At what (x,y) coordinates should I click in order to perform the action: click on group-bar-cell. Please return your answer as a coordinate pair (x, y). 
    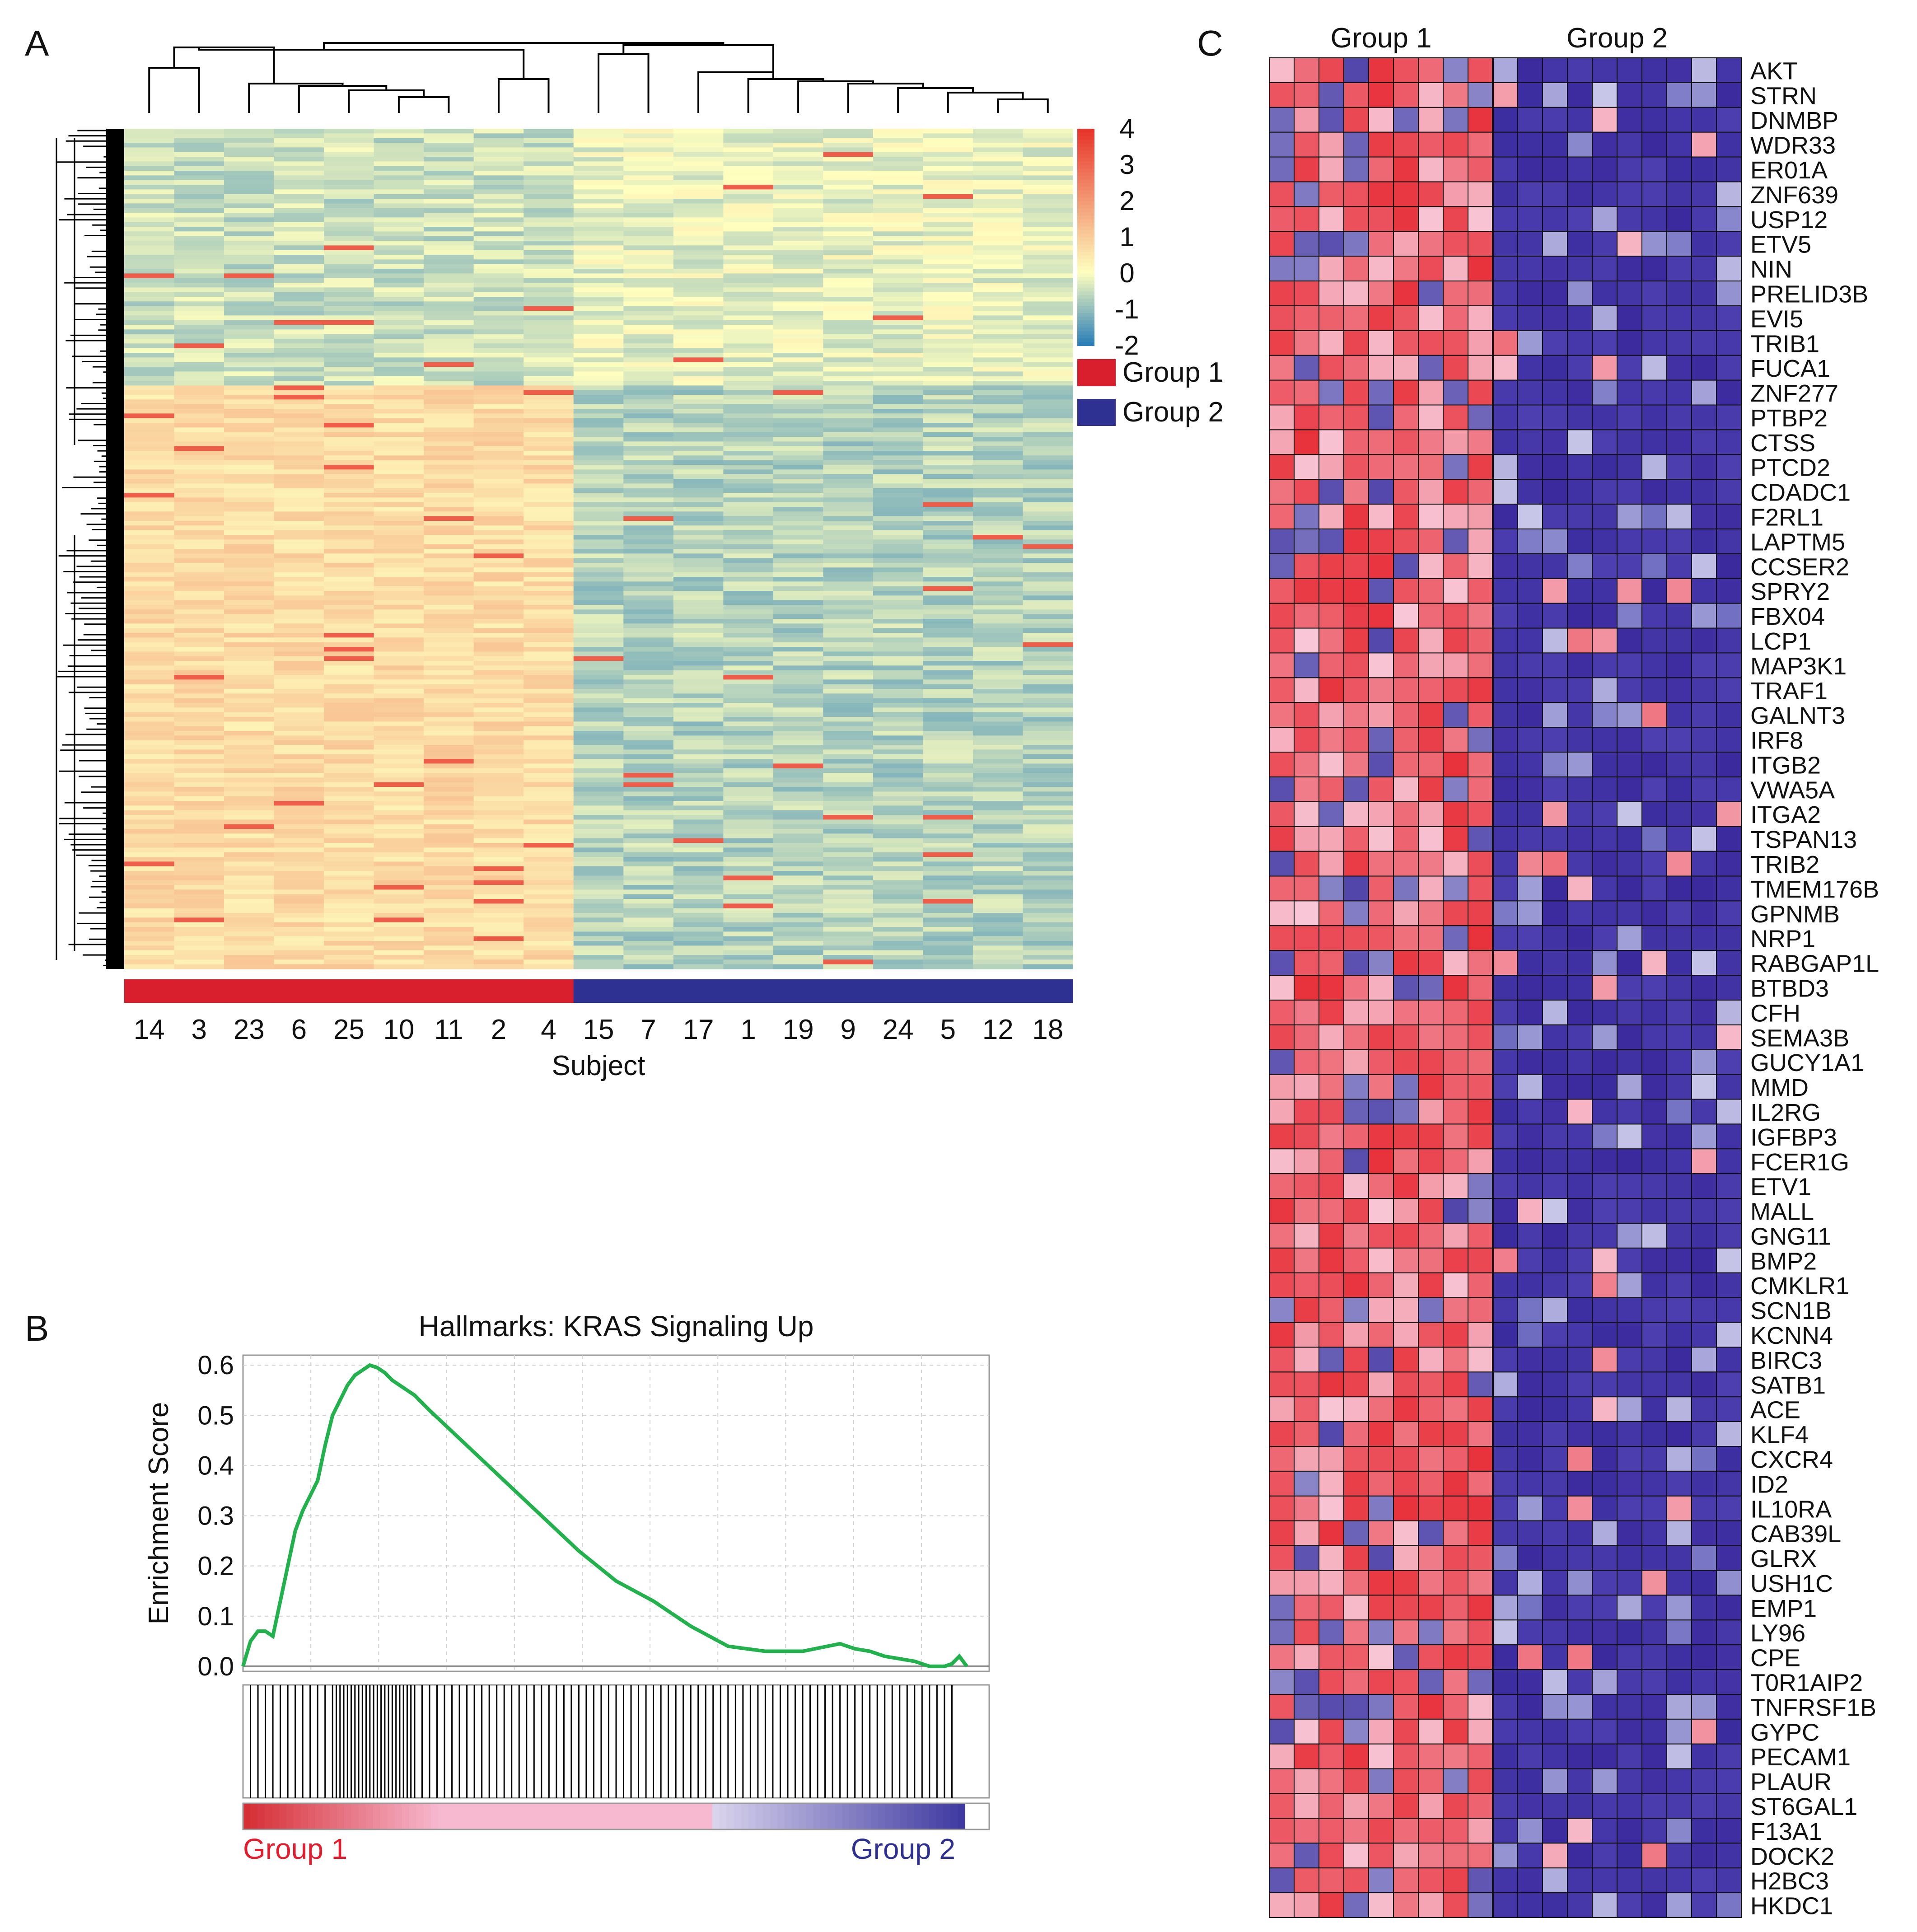
    Looking at the image, I should click on (898, 991).